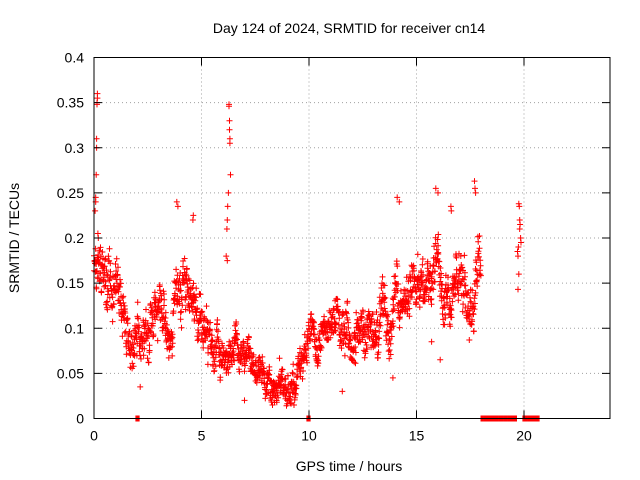 The image size is (640, 480). I want to click on y-tick-label: 0.35, so click(70, 103).